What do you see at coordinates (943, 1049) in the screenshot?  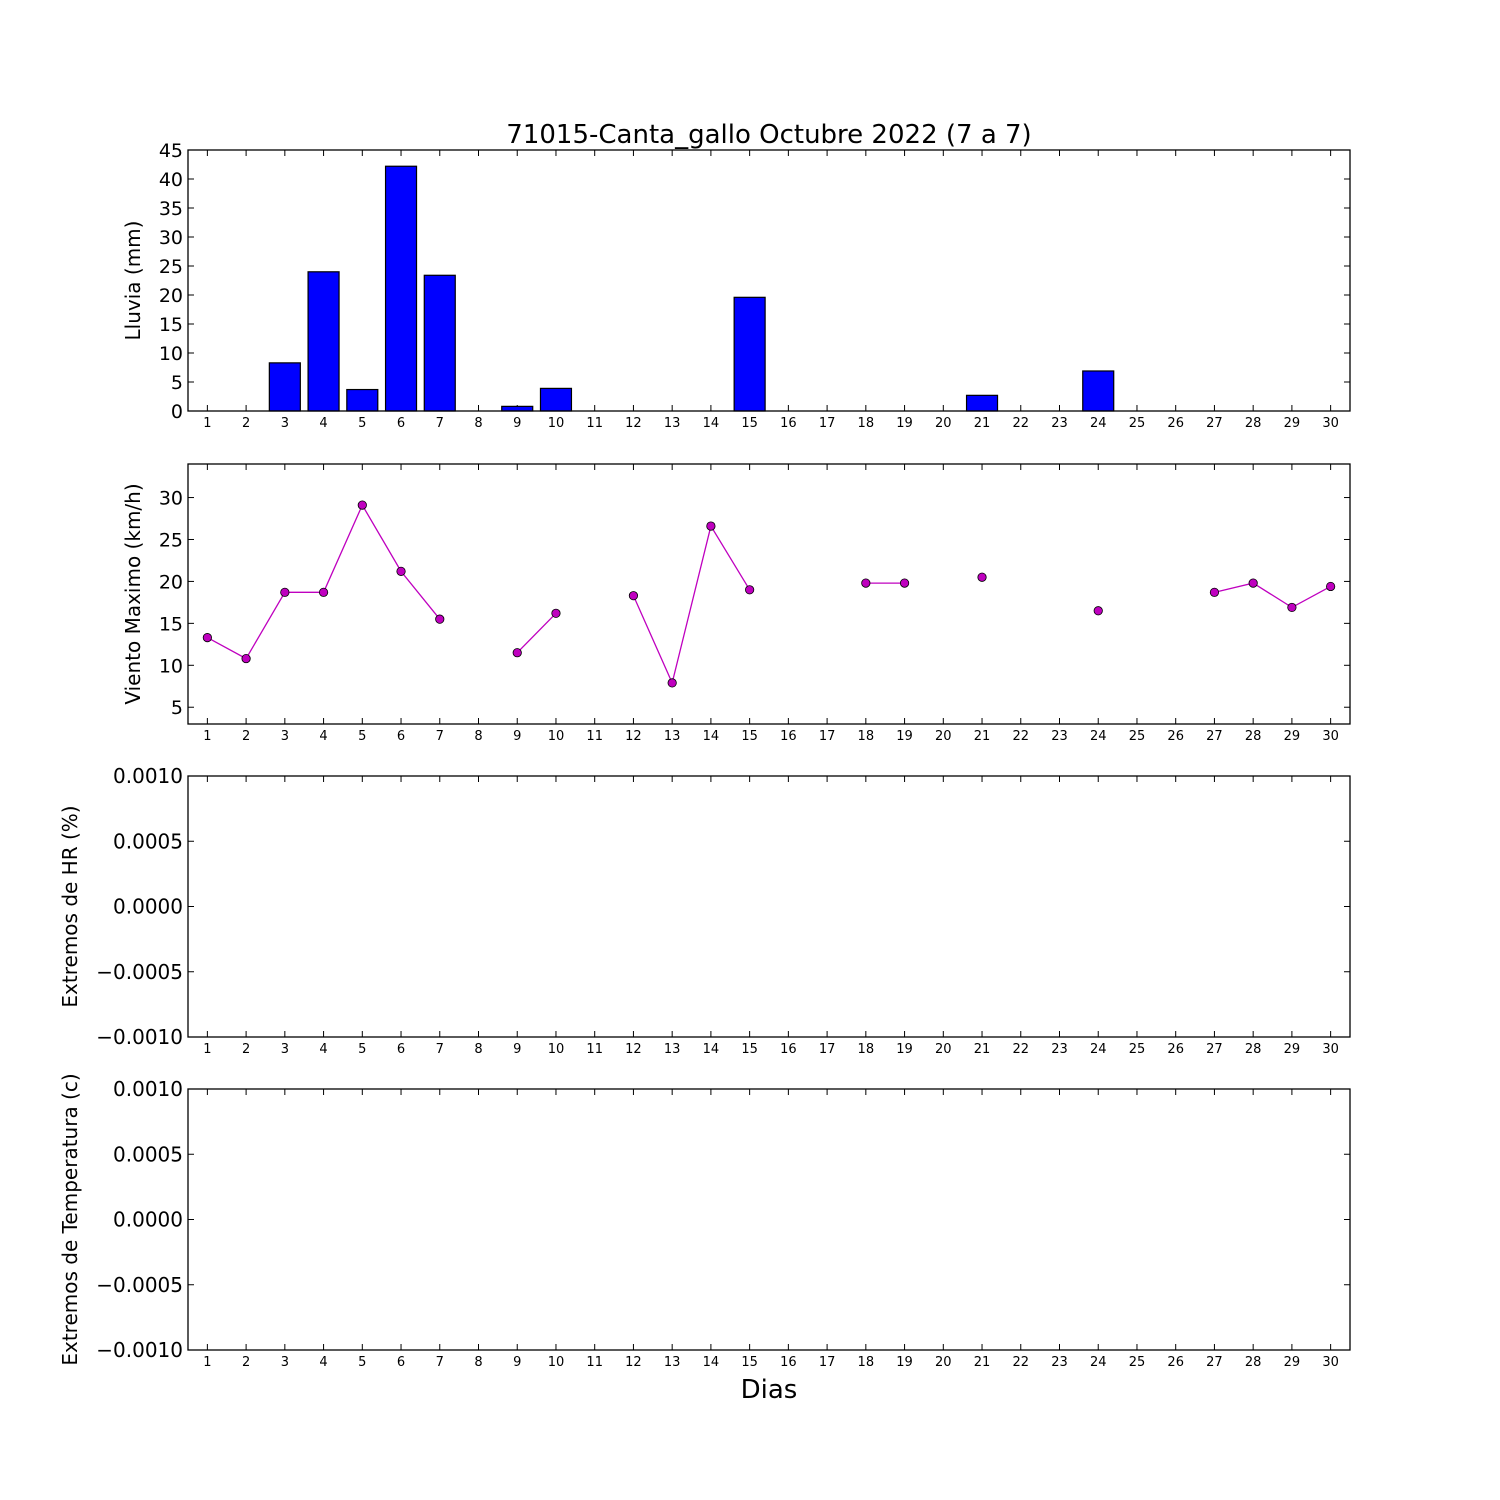 I see `x-tick-label: 20` at bounding box center [943, 1049].